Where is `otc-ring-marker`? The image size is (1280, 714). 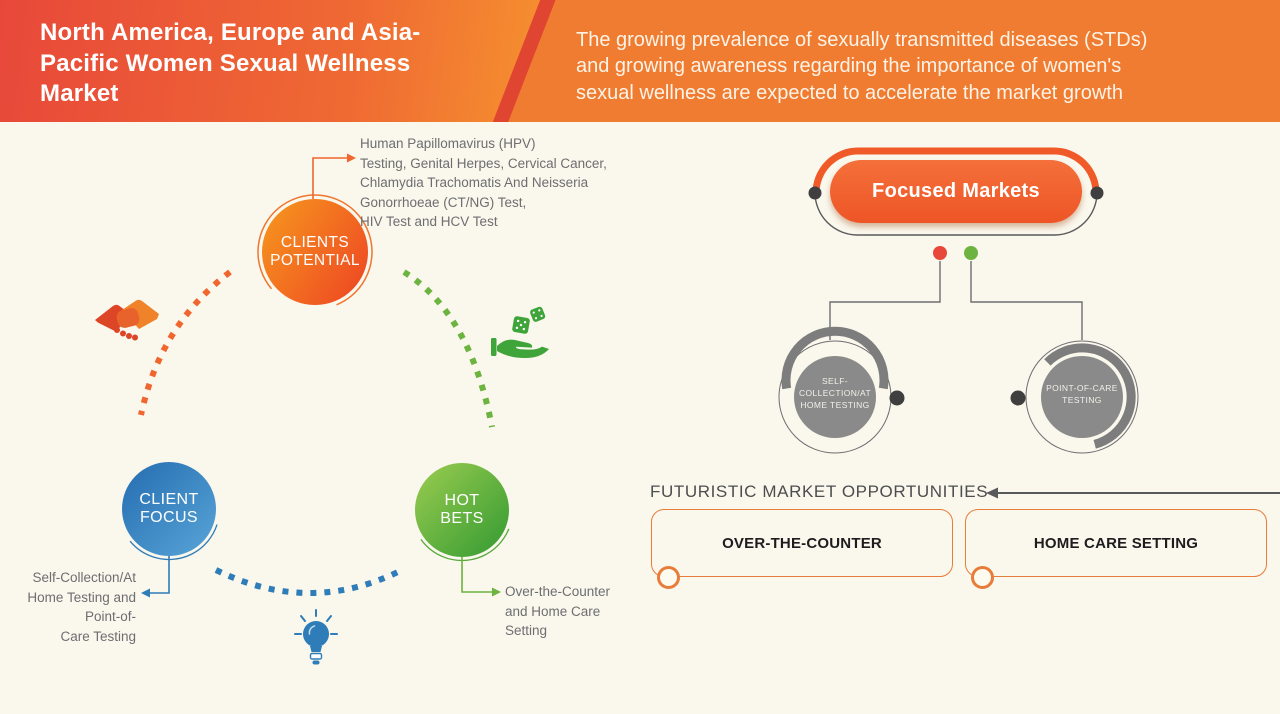
otc-ring-marker is located at coordinates (668, 577).